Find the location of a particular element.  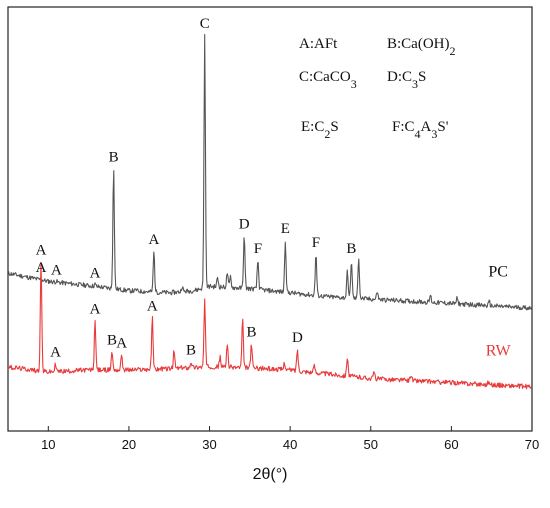

x-tick-label: 10 is located at coordinates (48, 444).